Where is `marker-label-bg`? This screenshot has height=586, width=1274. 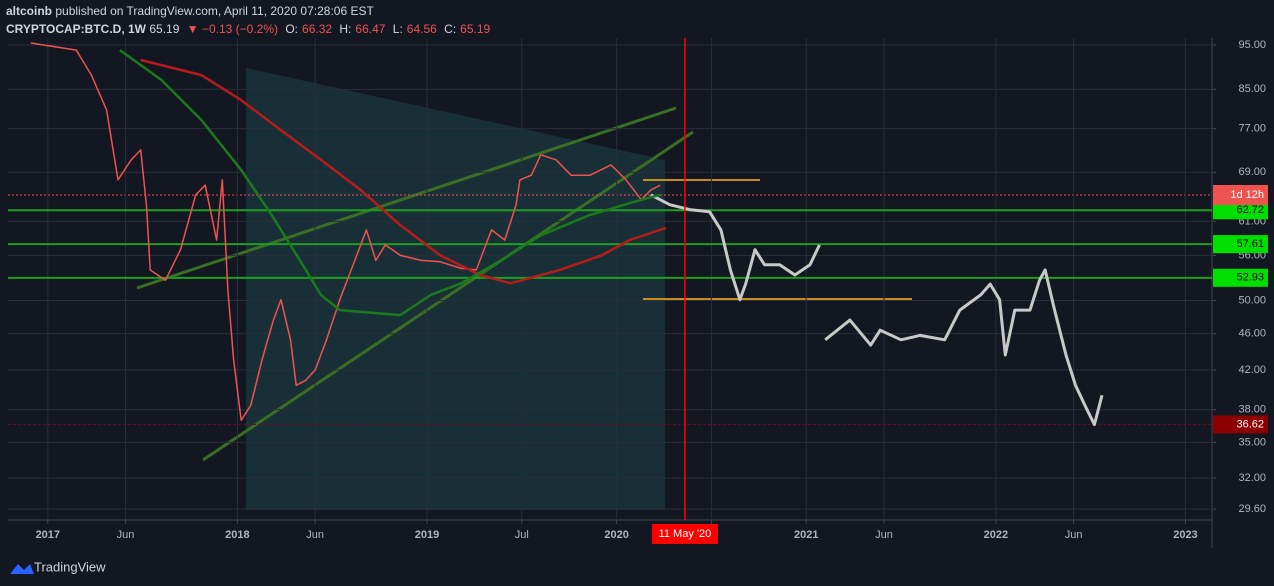
marker-label-bg is located at coordinates (684, 534).